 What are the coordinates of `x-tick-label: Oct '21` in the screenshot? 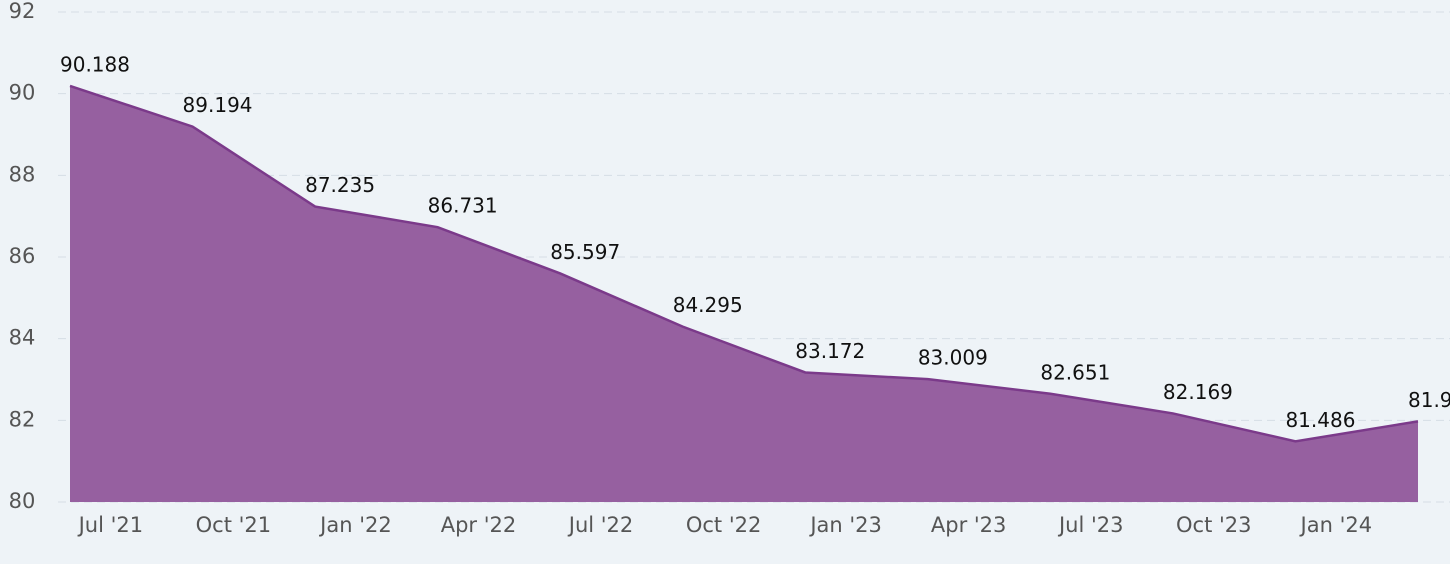 It's located at (233, 525).